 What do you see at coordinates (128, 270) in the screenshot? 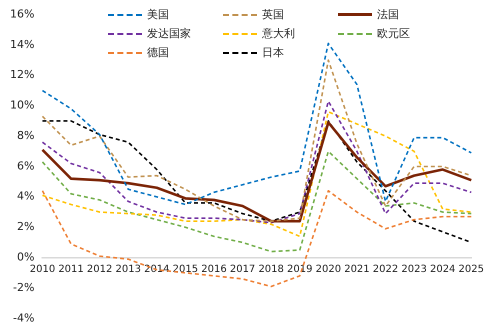
I see `x-tick-label: 2013` at bounding box center [128, 270].